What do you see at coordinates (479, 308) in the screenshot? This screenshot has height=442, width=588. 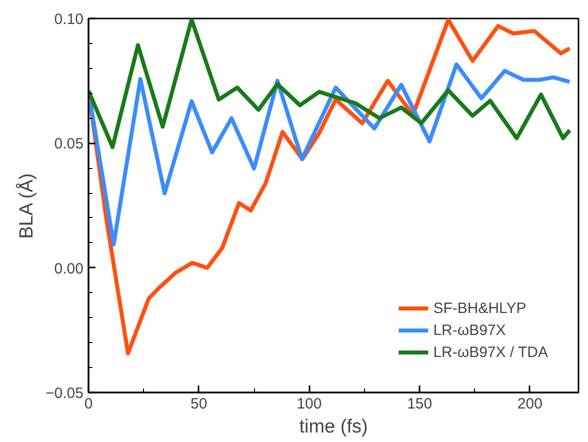 I see `legend-label: SF-BH&HLYP` at bounding box center [479, 308].